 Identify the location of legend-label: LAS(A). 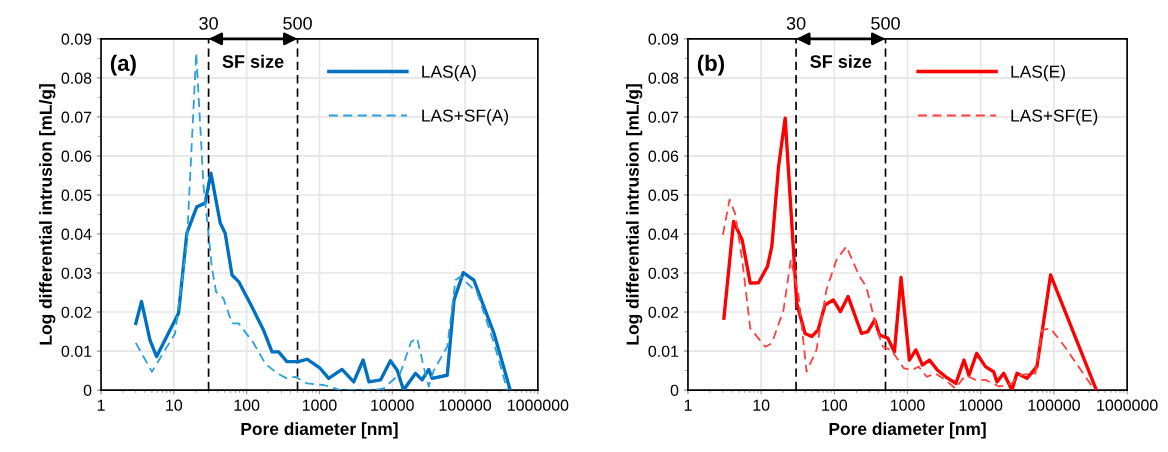
(449, 73).